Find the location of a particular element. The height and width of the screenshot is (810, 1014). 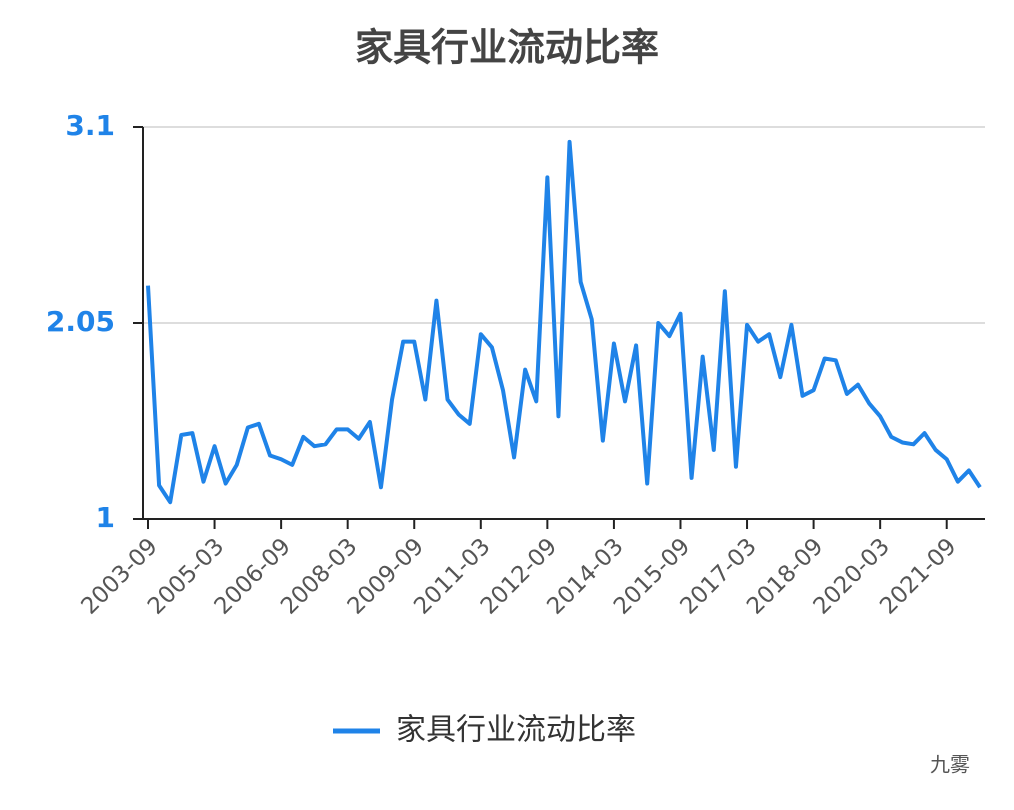

watermark: 九雾 is located at coordinates (950, 765).